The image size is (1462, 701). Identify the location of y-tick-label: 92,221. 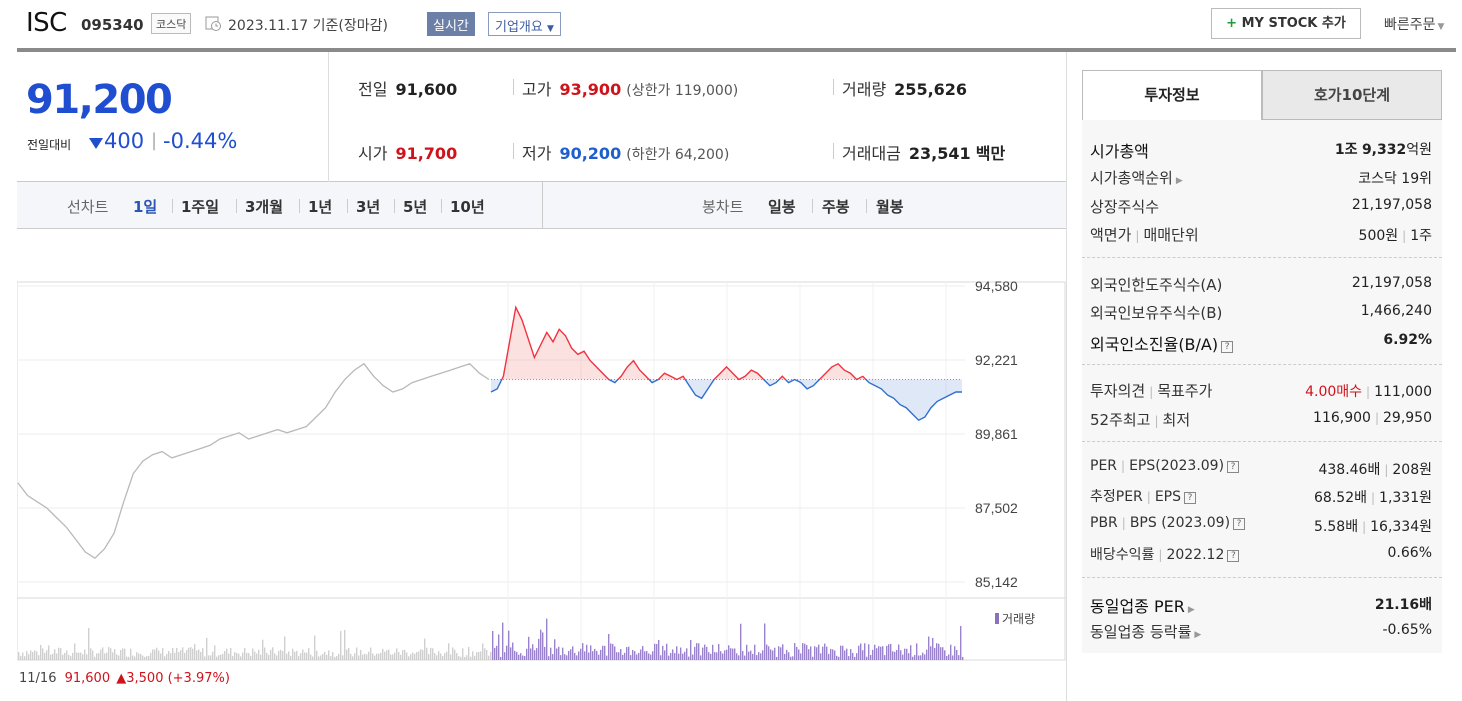
(996, 360).